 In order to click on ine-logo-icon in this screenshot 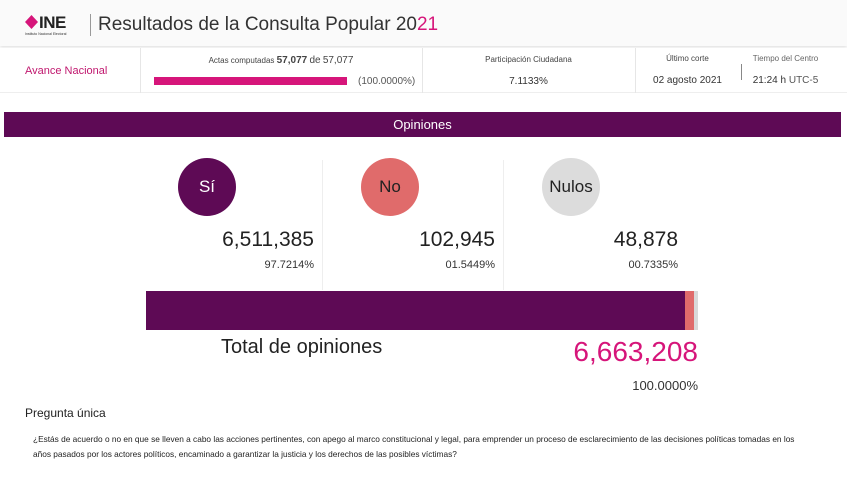, I will do `click(31, 22)`.